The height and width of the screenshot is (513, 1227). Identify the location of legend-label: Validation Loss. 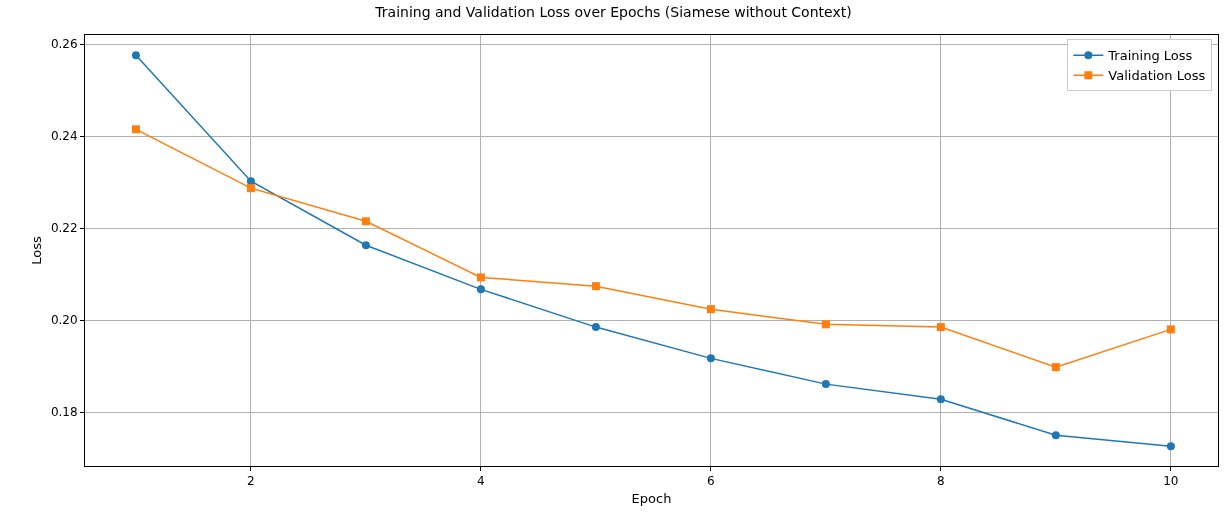
(1157, 76).